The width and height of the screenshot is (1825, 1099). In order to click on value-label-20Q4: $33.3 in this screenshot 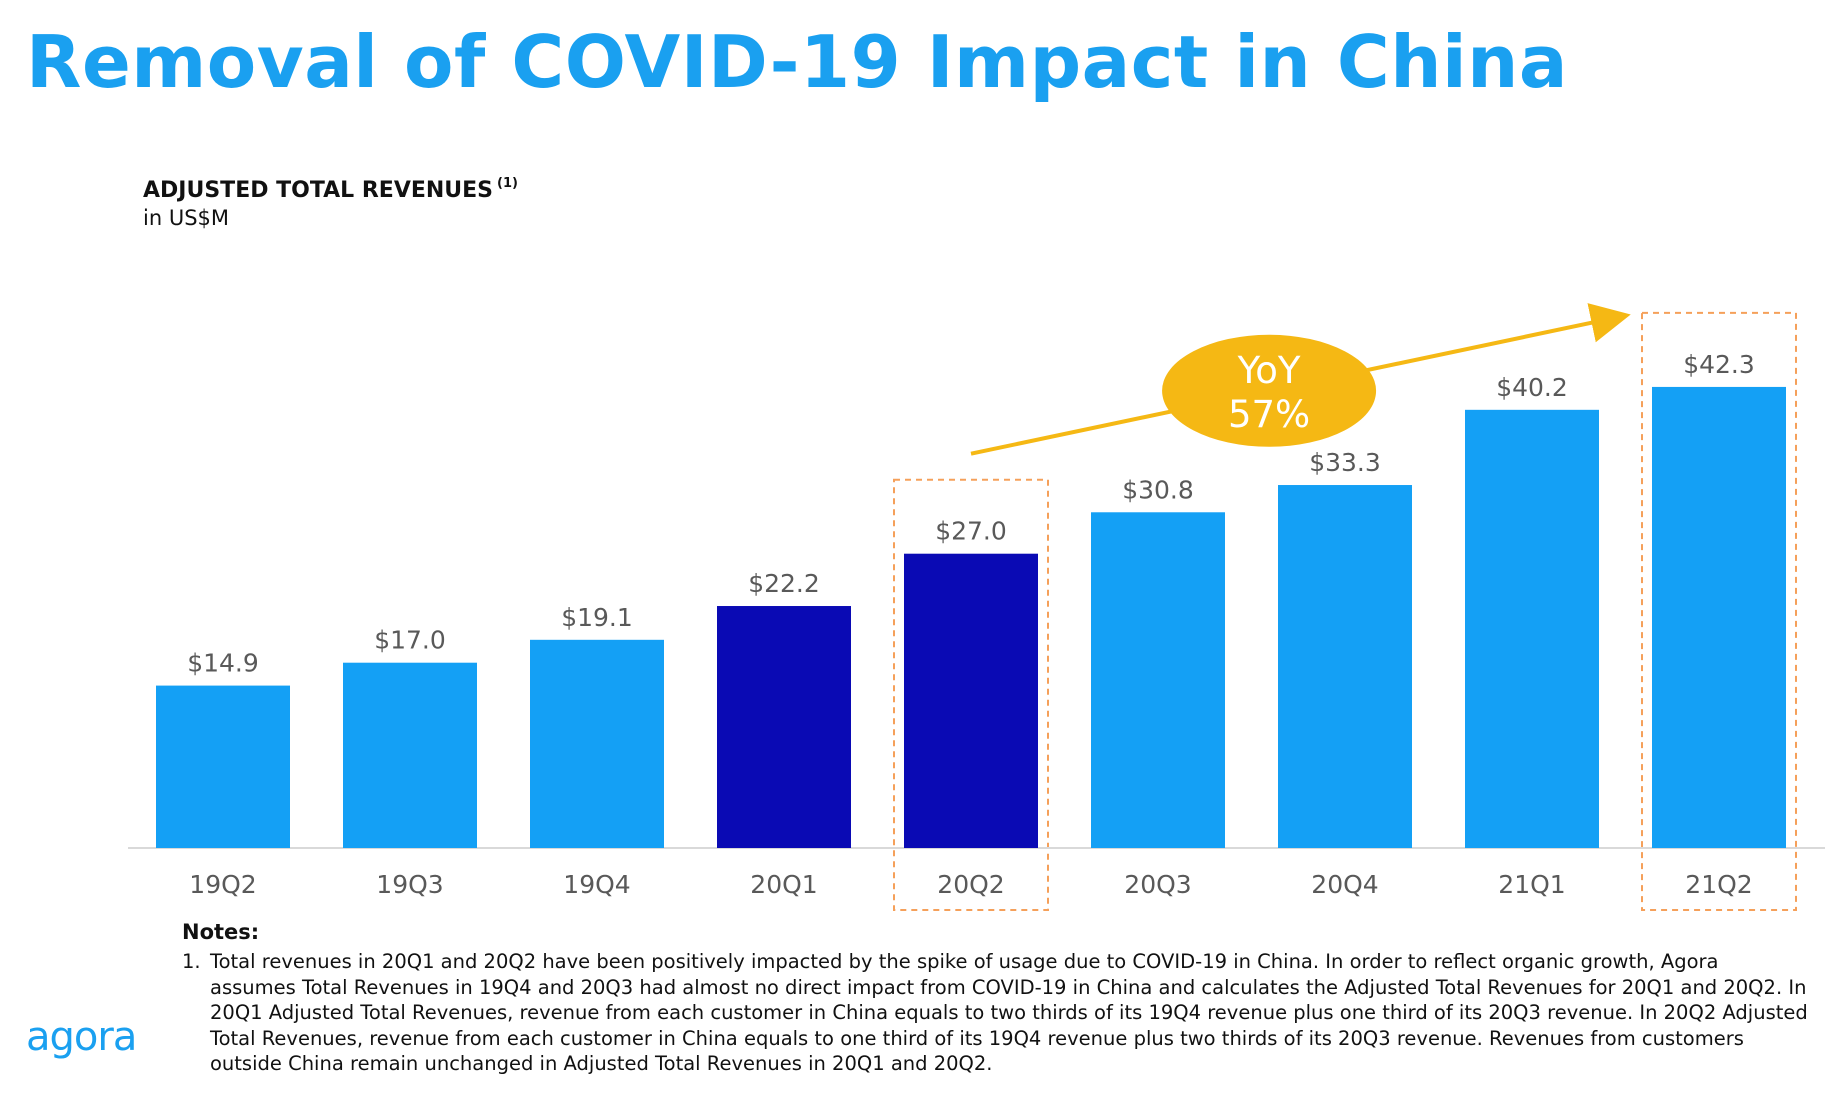, I will do `click(1345, 462)`.